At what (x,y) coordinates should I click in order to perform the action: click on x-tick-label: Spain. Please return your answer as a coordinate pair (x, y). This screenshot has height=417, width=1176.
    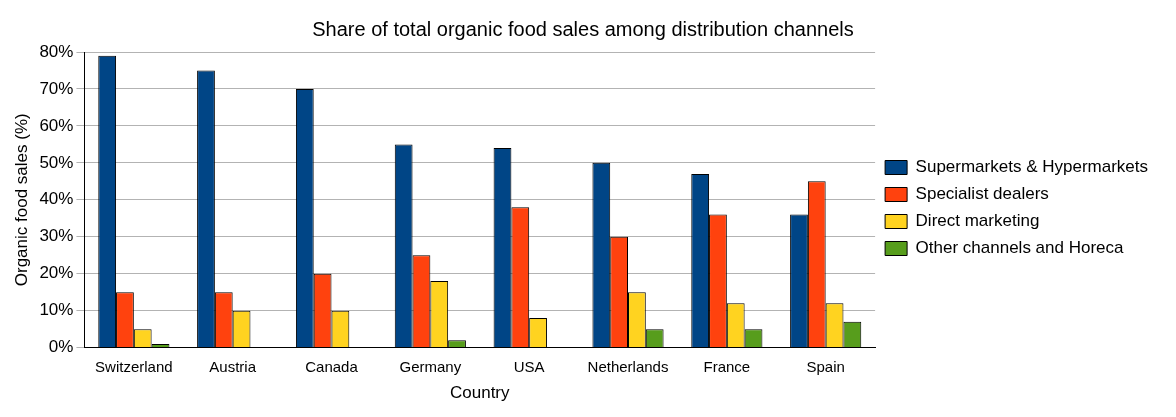
    Looking at the image, I should click on (825, 366).